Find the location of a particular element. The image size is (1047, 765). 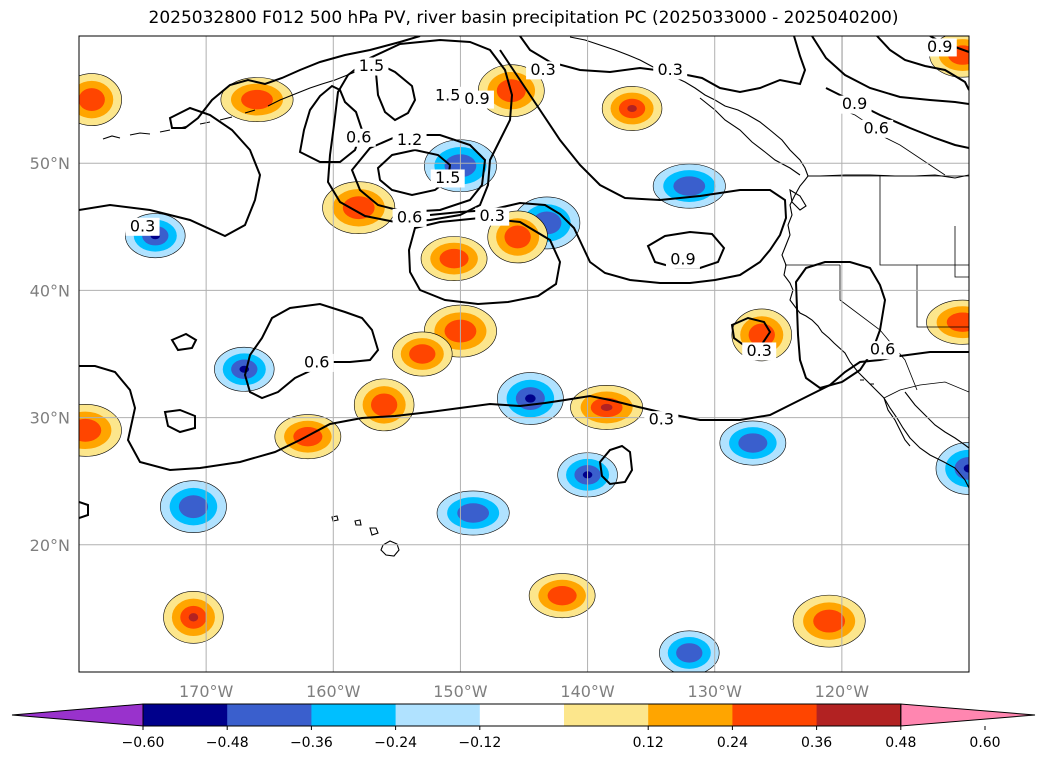

gulf-of-california-coastline is located at coordinates (936, 420).